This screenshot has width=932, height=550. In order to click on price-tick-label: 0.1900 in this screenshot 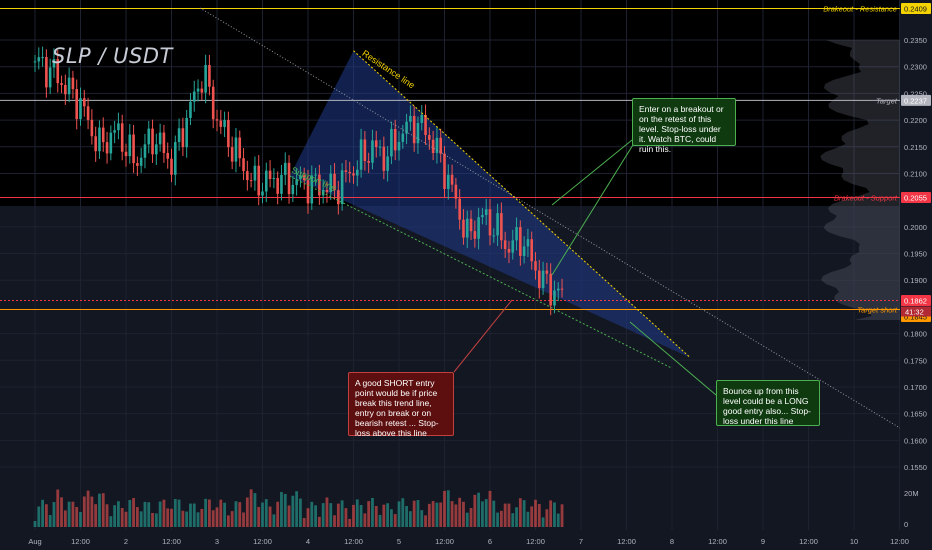, I will do `click(915, 280)`.